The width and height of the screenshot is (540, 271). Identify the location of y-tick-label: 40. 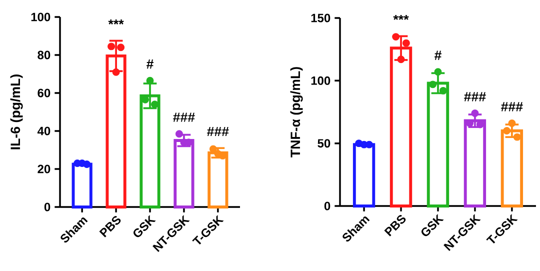
(43, 131).